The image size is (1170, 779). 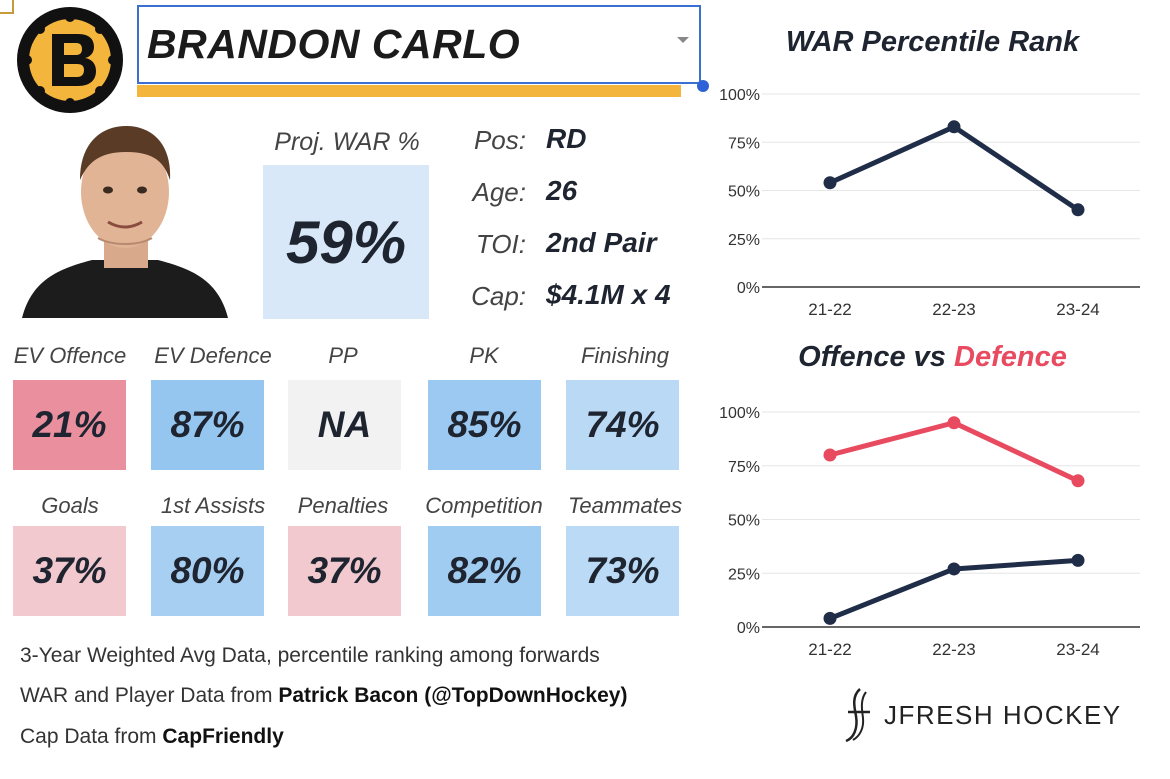 I want to click on stat-box-finishing: 74%, so click(x=622, y=425).